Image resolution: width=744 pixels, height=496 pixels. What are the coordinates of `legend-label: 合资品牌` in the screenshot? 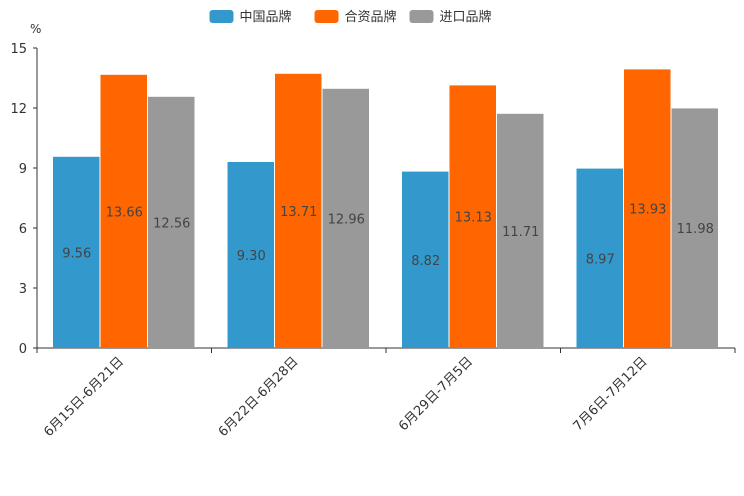 It's located at (371, 17).